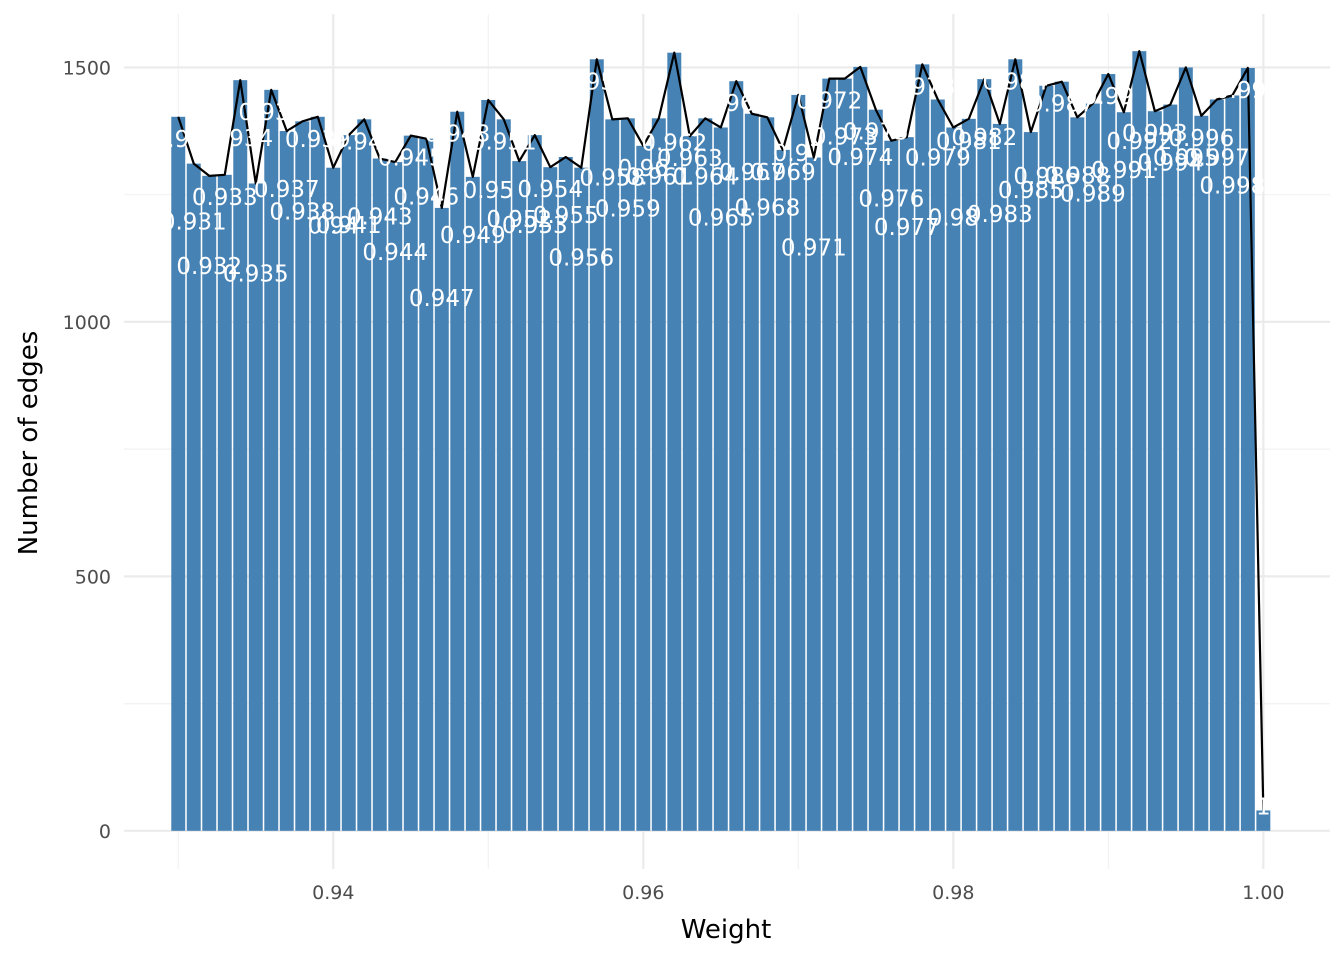  What do you see at coordinates (953, 893) in the screenshot?
I see `x-tick-label: 0.98` at bounding box center [953, 893].